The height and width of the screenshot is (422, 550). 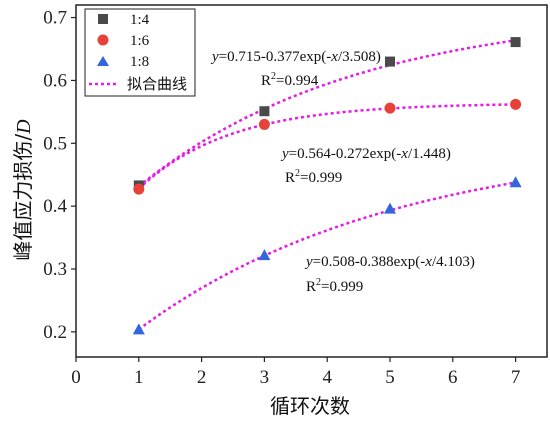 What do you see at coordinates (313, 177) in the screenshot?
I see `r2-1-6: R2=0.999` at bounding box center [313, 177].